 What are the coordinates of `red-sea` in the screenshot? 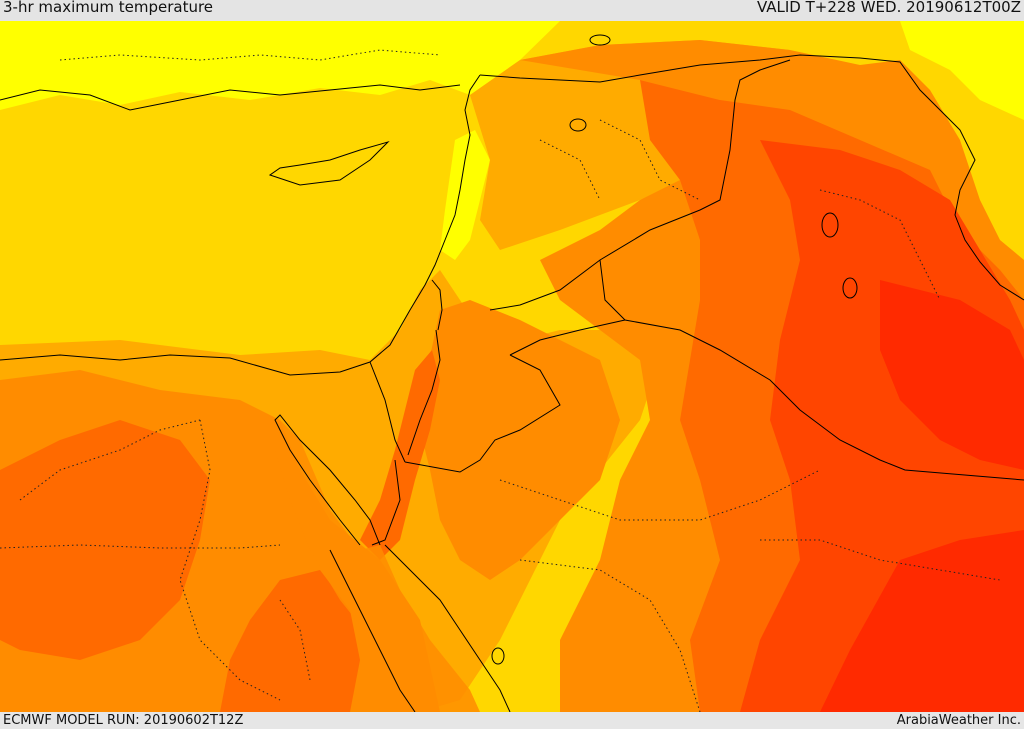 It's located at (377, 566).